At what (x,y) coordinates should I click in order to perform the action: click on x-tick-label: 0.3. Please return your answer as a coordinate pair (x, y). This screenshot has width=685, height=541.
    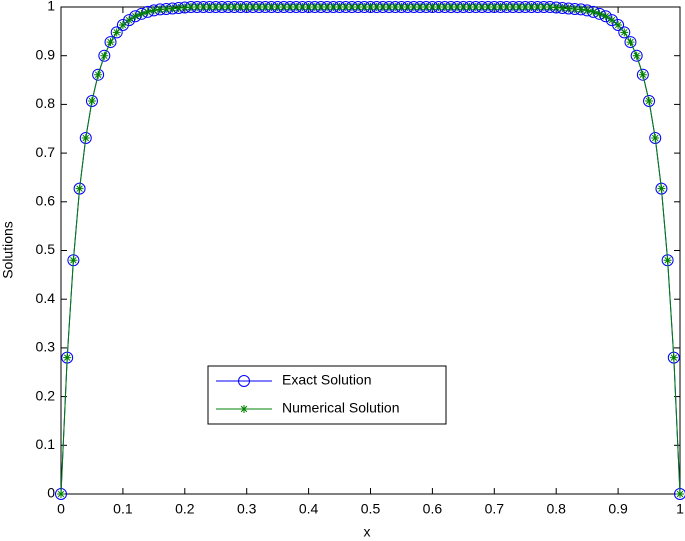
    Looking at the image, I should click on (247, 509).